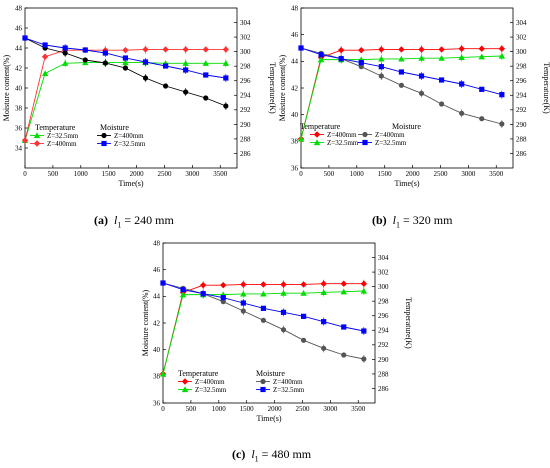 The height and width of the screenshot is (468, 550). What do you see at coordinates (157, 350) in the screenshot?
I see `y-tick-label: 40` at bounding box center [157, 350].